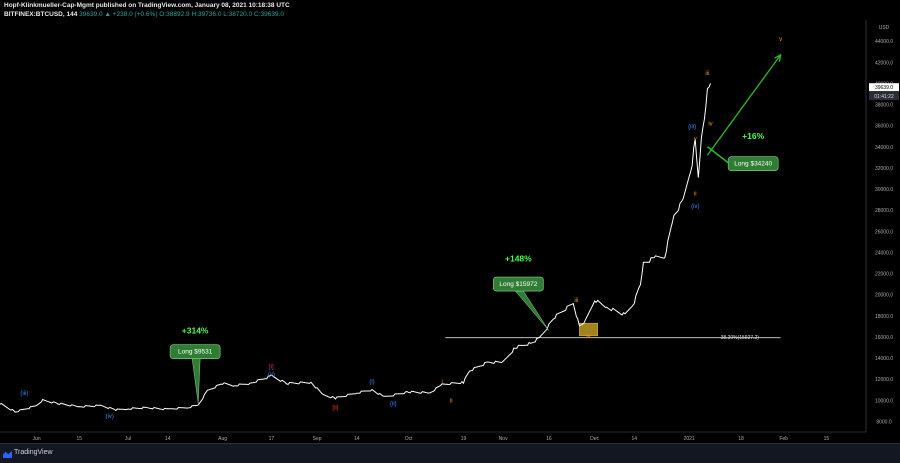 Image resolution: width=900 pixels, height=463 pixels. I want to click on x-tick-label: Aug, so click(222, 439).